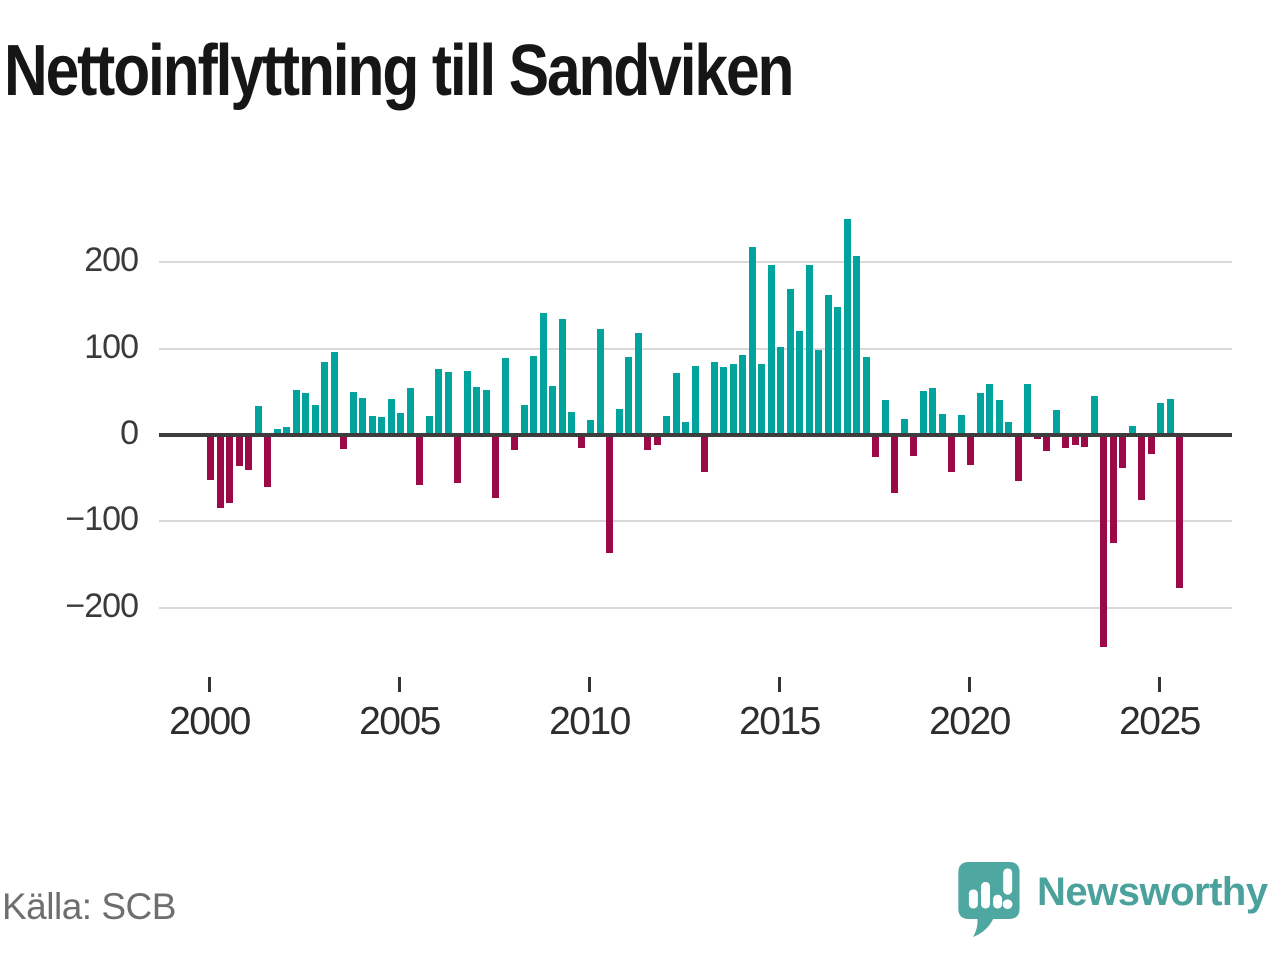  Describe the element at coordinates (448, 403) in the screenshot. I see `bar-2006-q2` at that location.